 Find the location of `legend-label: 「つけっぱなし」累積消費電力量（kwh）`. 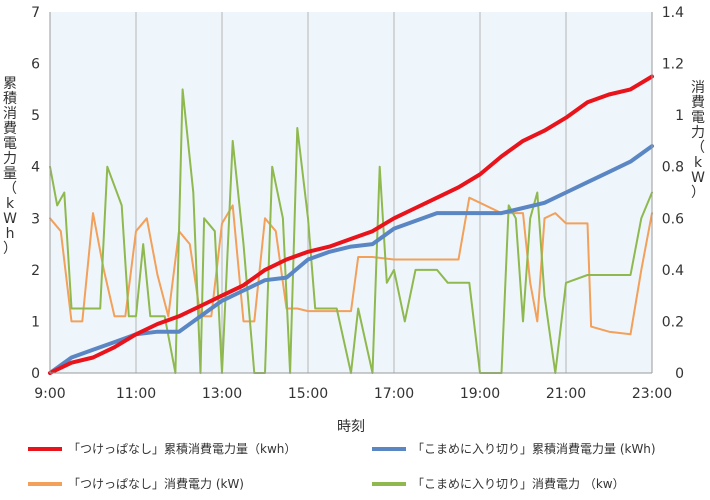

legend-label: 「つけっぱなし」累積消費電力量（kwh） is located at coordinates (182, 448).